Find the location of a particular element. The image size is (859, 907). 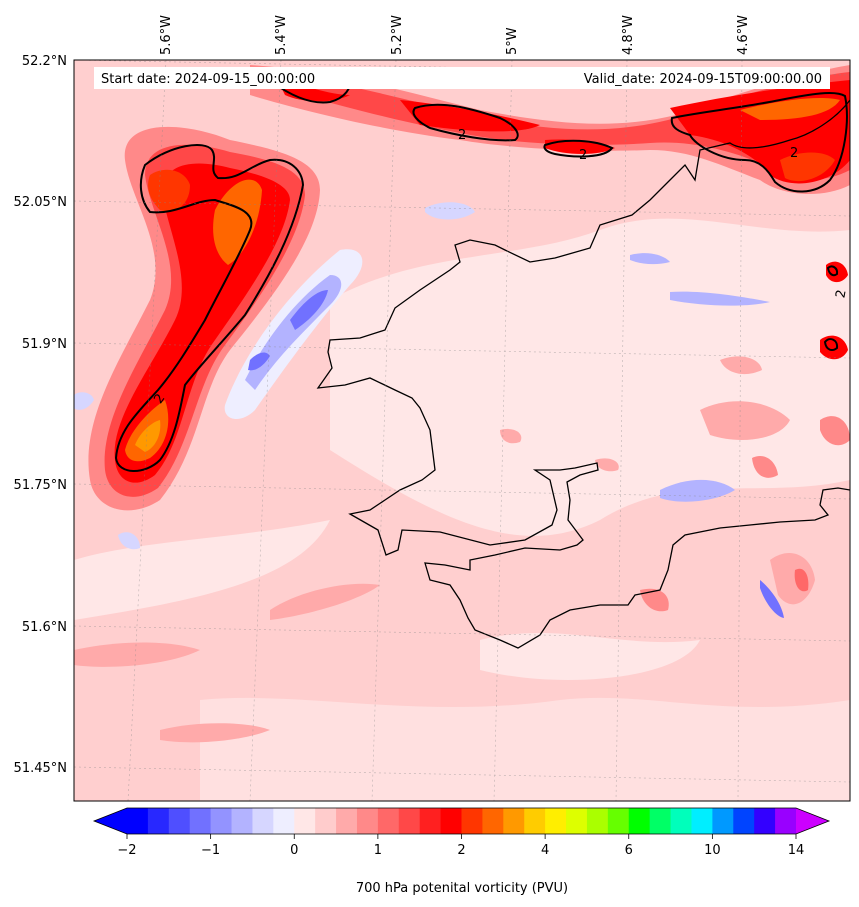

colorbar-extend-low is located at coordinates (110, 821).